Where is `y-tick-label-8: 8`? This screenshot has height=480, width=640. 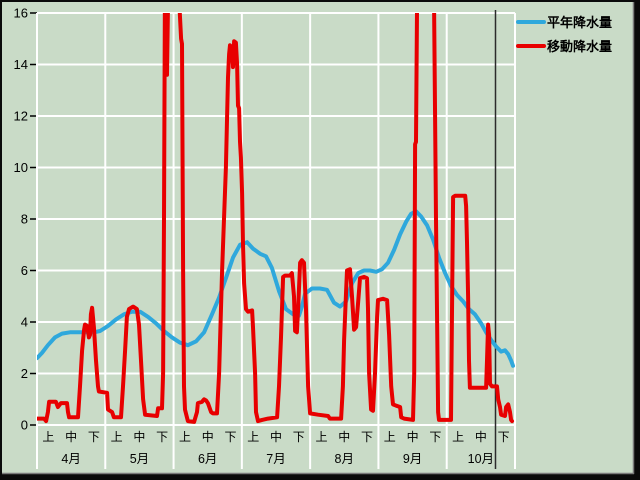
y-tick-label-8: 8 is located at coordinates (24, 219).